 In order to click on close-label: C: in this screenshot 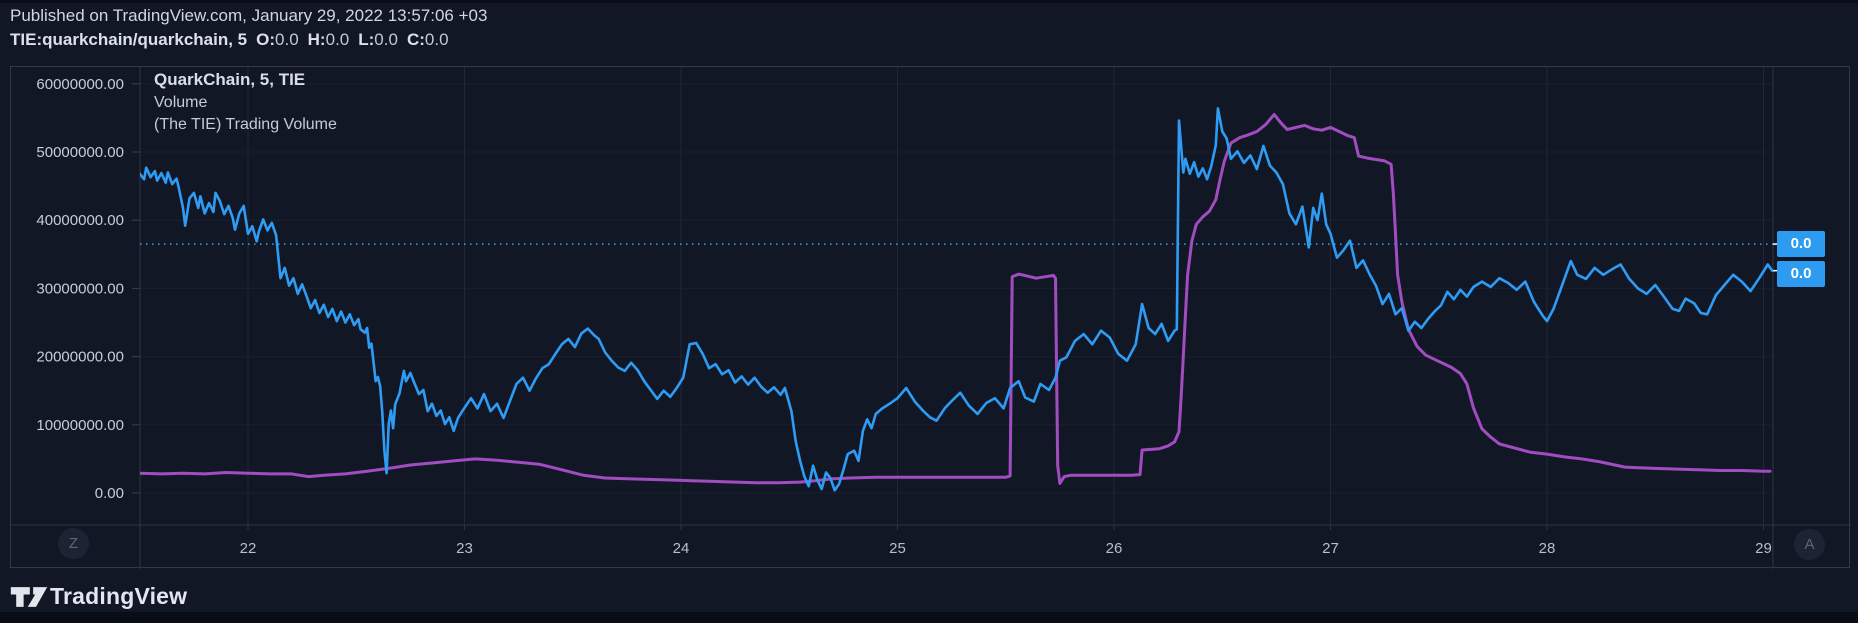, I will do `click(415, 39)`.